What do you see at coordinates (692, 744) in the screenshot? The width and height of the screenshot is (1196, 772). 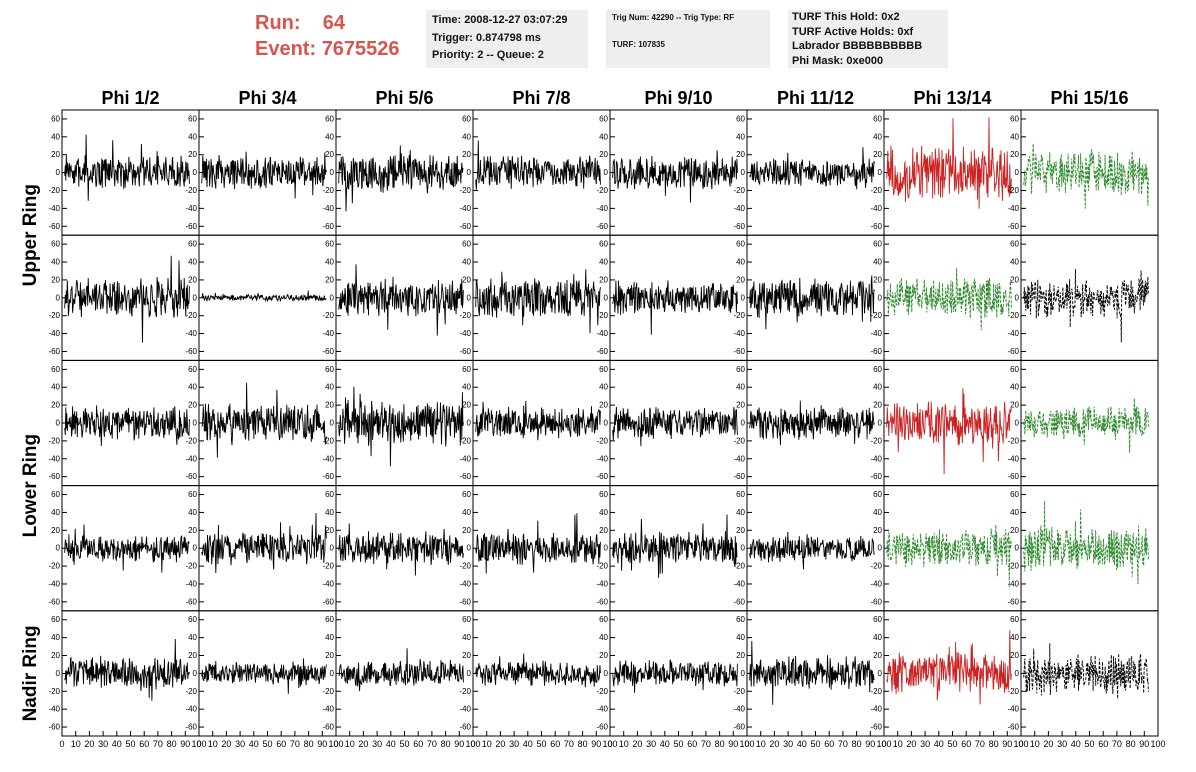 I see `x-tick-label: 60` at bounding box center [692, 744].